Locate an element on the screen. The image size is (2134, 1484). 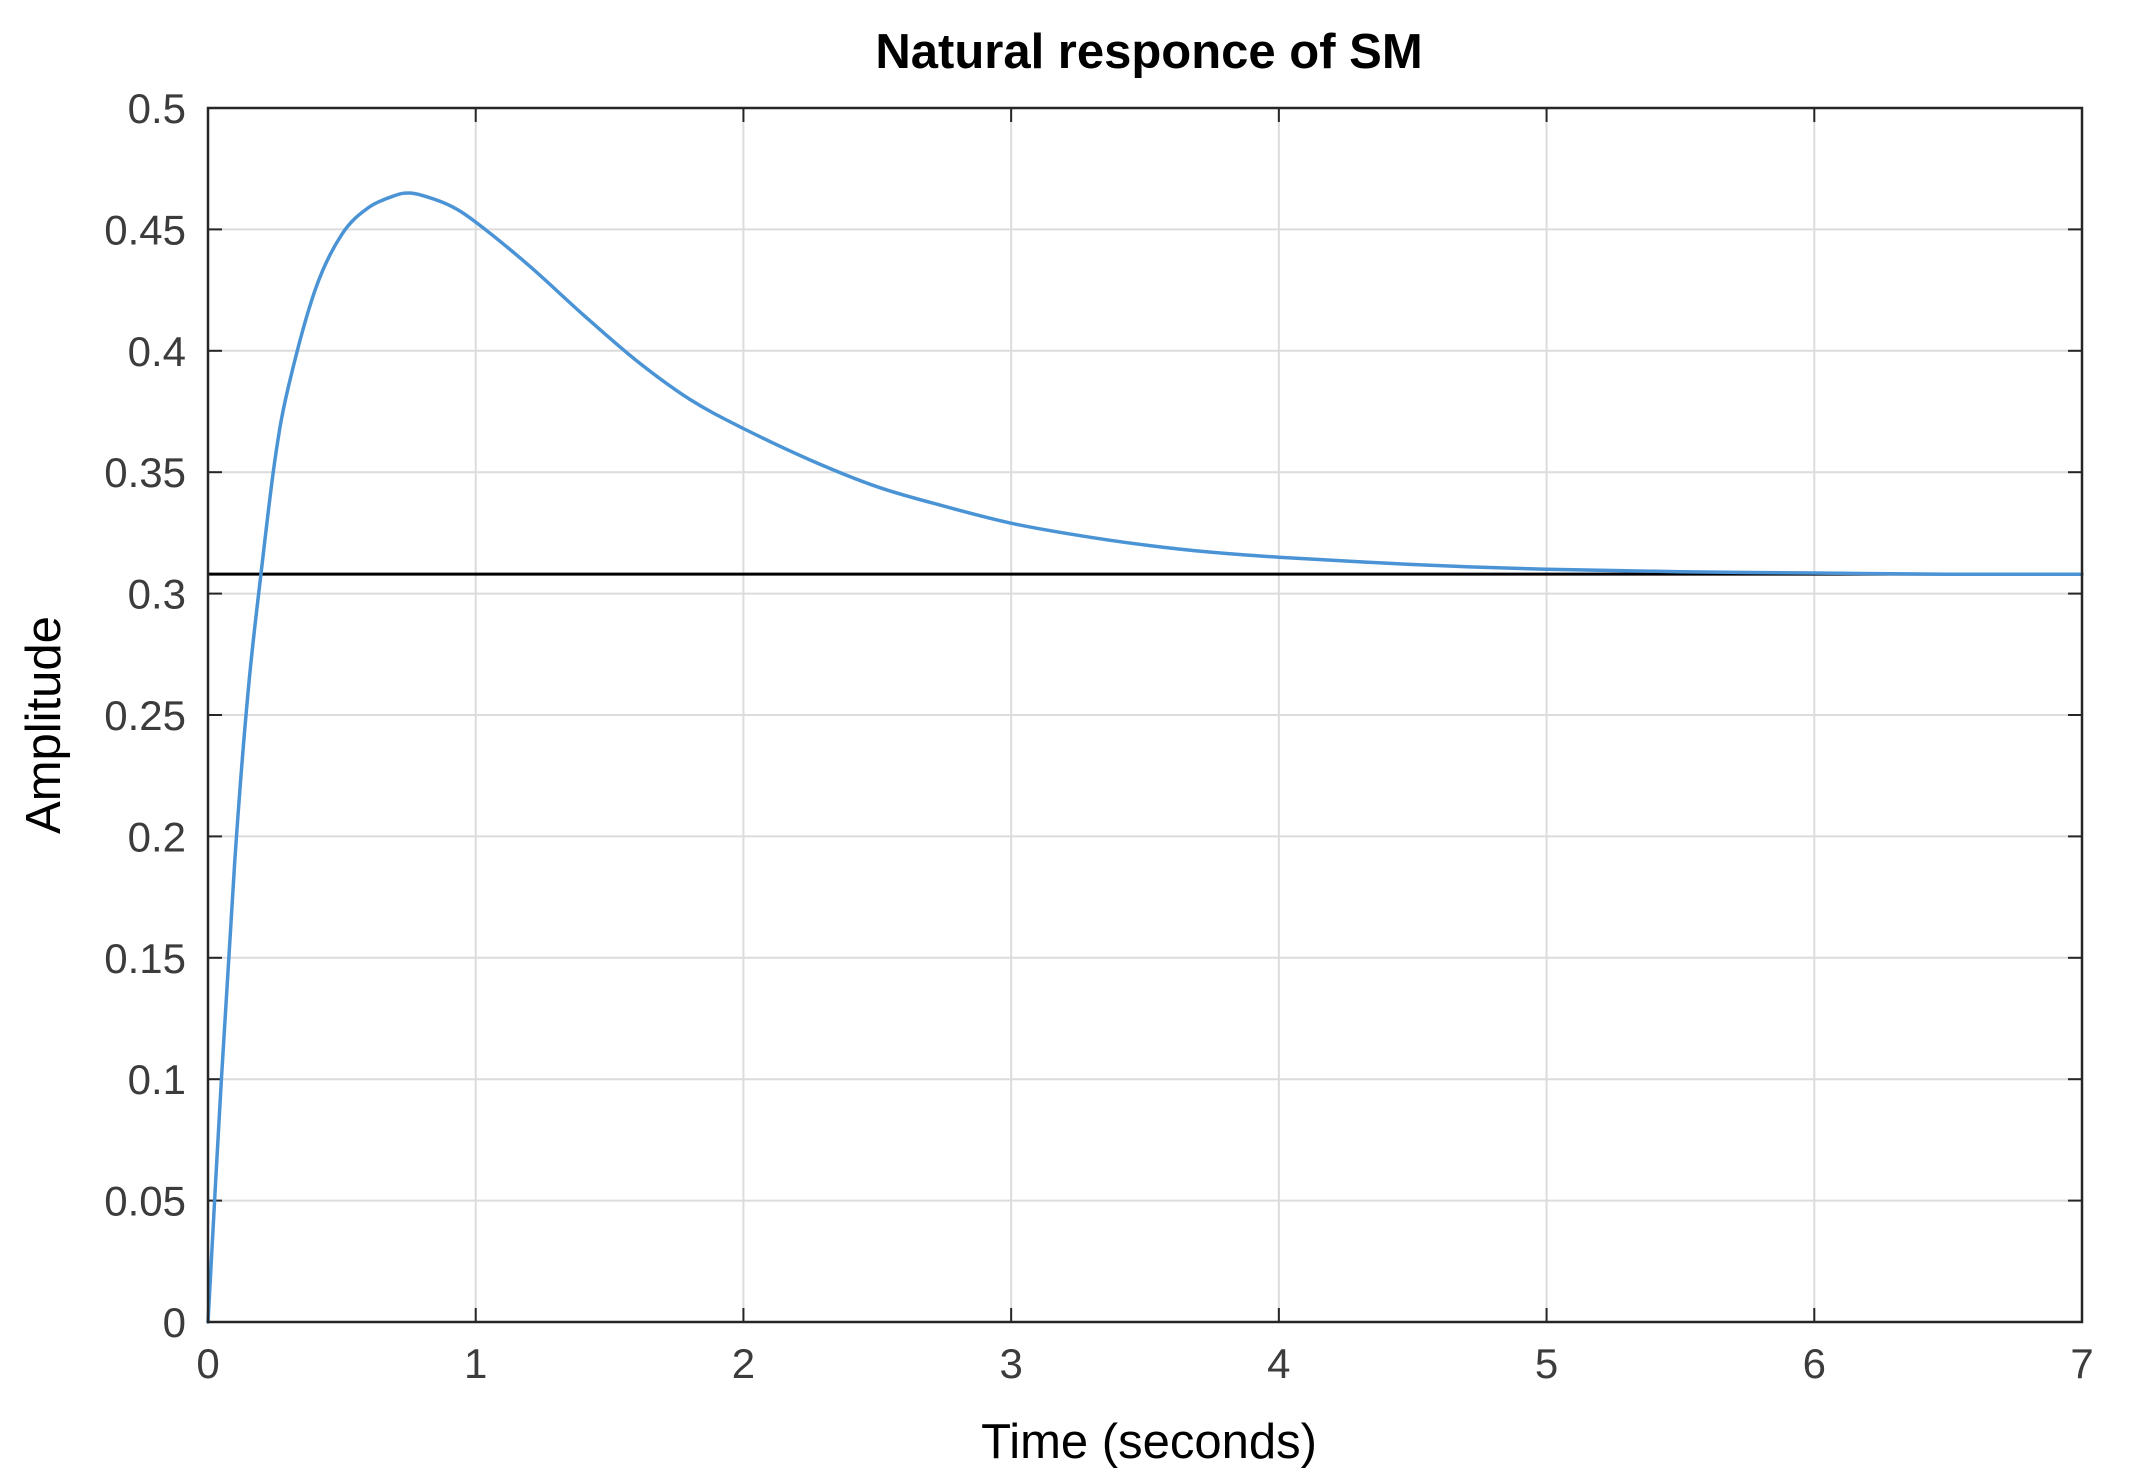
chart-title: Natural responce of SM is located at coordinates (1148, 52).